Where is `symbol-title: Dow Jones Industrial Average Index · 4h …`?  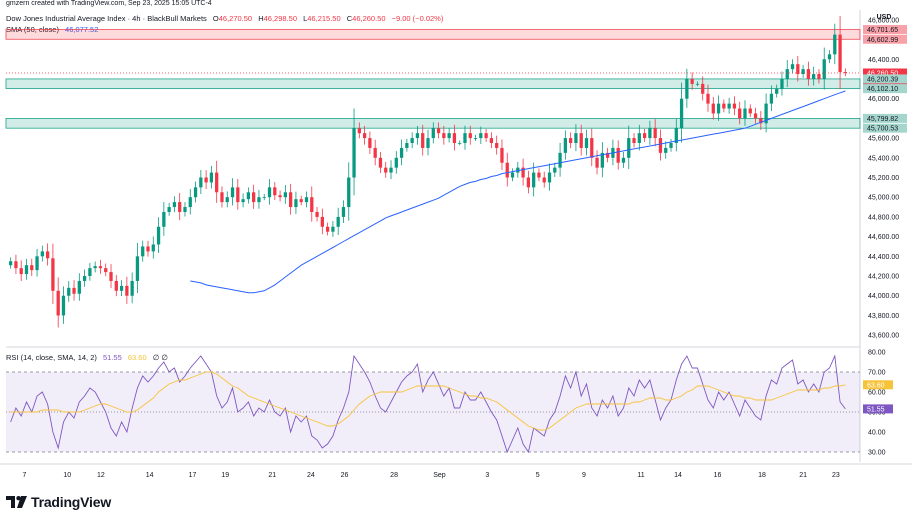
symbol-title: Dow Jones Industrial Average Index · 4h … is located at coordinates (106, 18).